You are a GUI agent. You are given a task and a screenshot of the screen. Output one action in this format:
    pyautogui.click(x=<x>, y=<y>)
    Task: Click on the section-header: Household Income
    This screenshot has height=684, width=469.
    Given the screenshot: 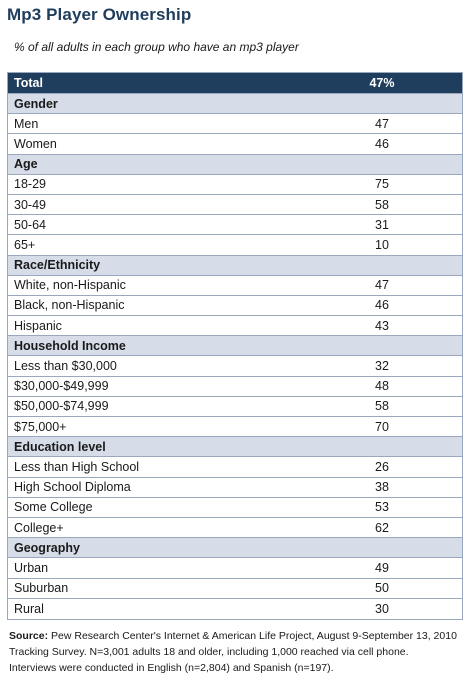 What is the action you would take?
    pyautogui.click(x=235, y=346)
    